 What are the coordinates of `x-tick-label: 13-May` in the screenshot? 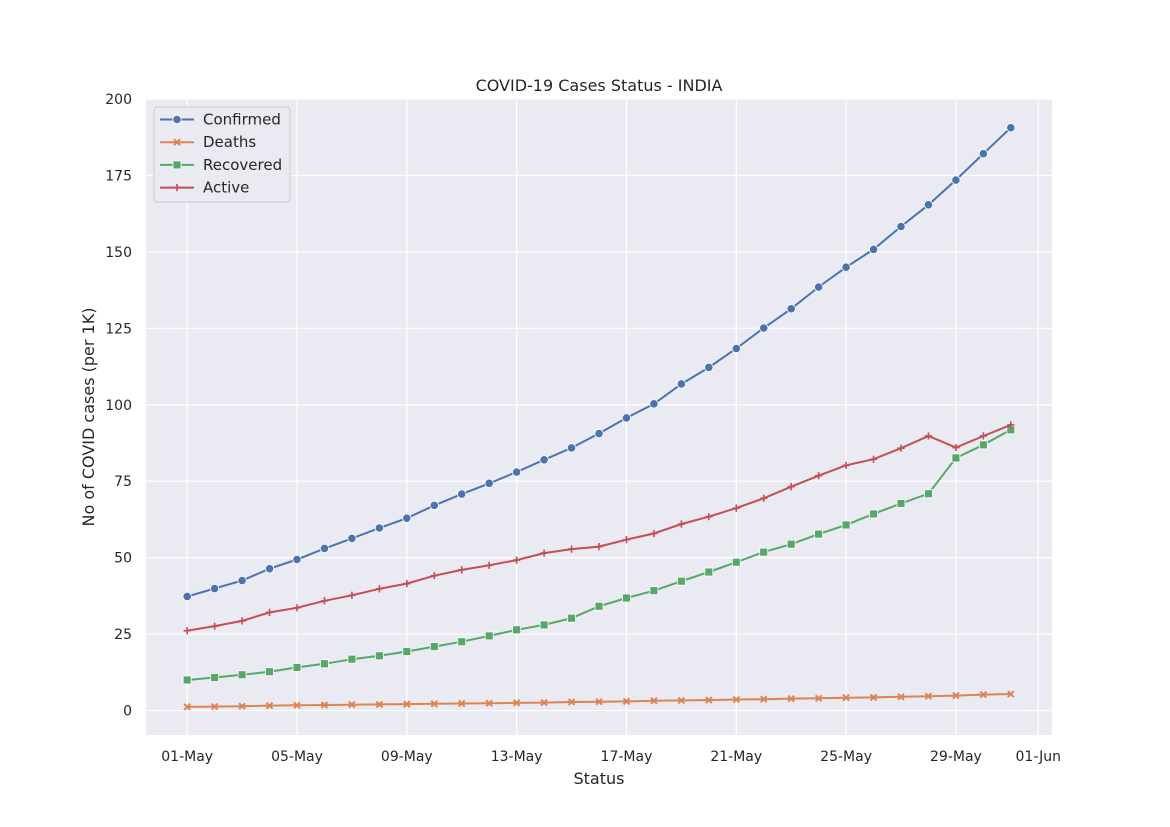 It's located at (517, 757).